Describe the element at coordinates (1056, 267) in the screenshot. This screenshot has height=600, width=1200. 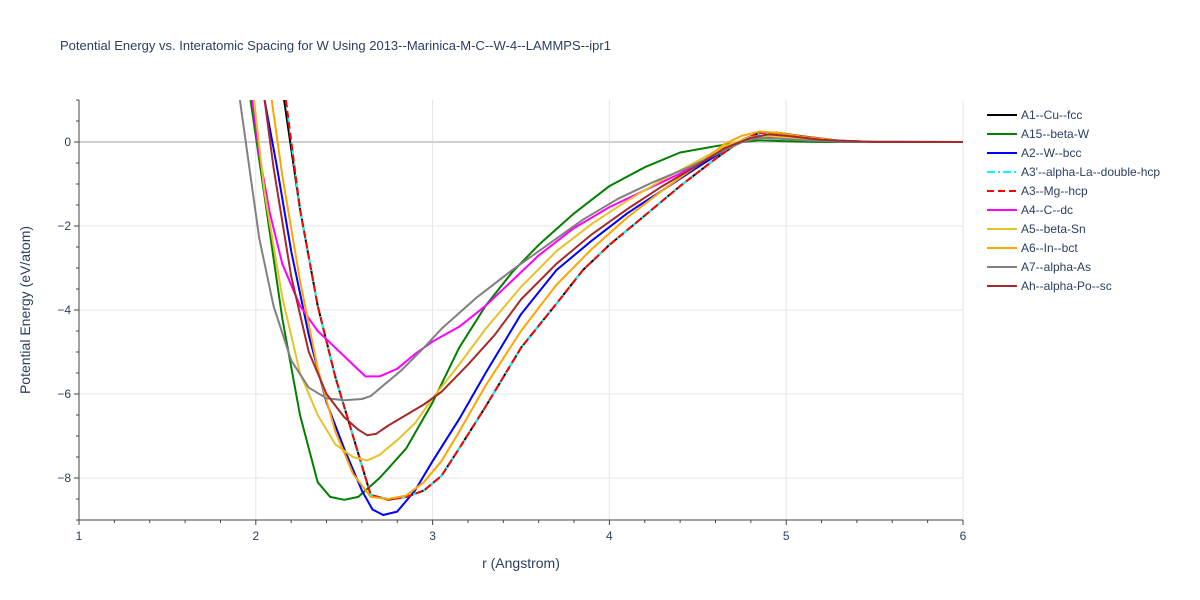
I see `legend-label: A7--alpha-As` at that location.